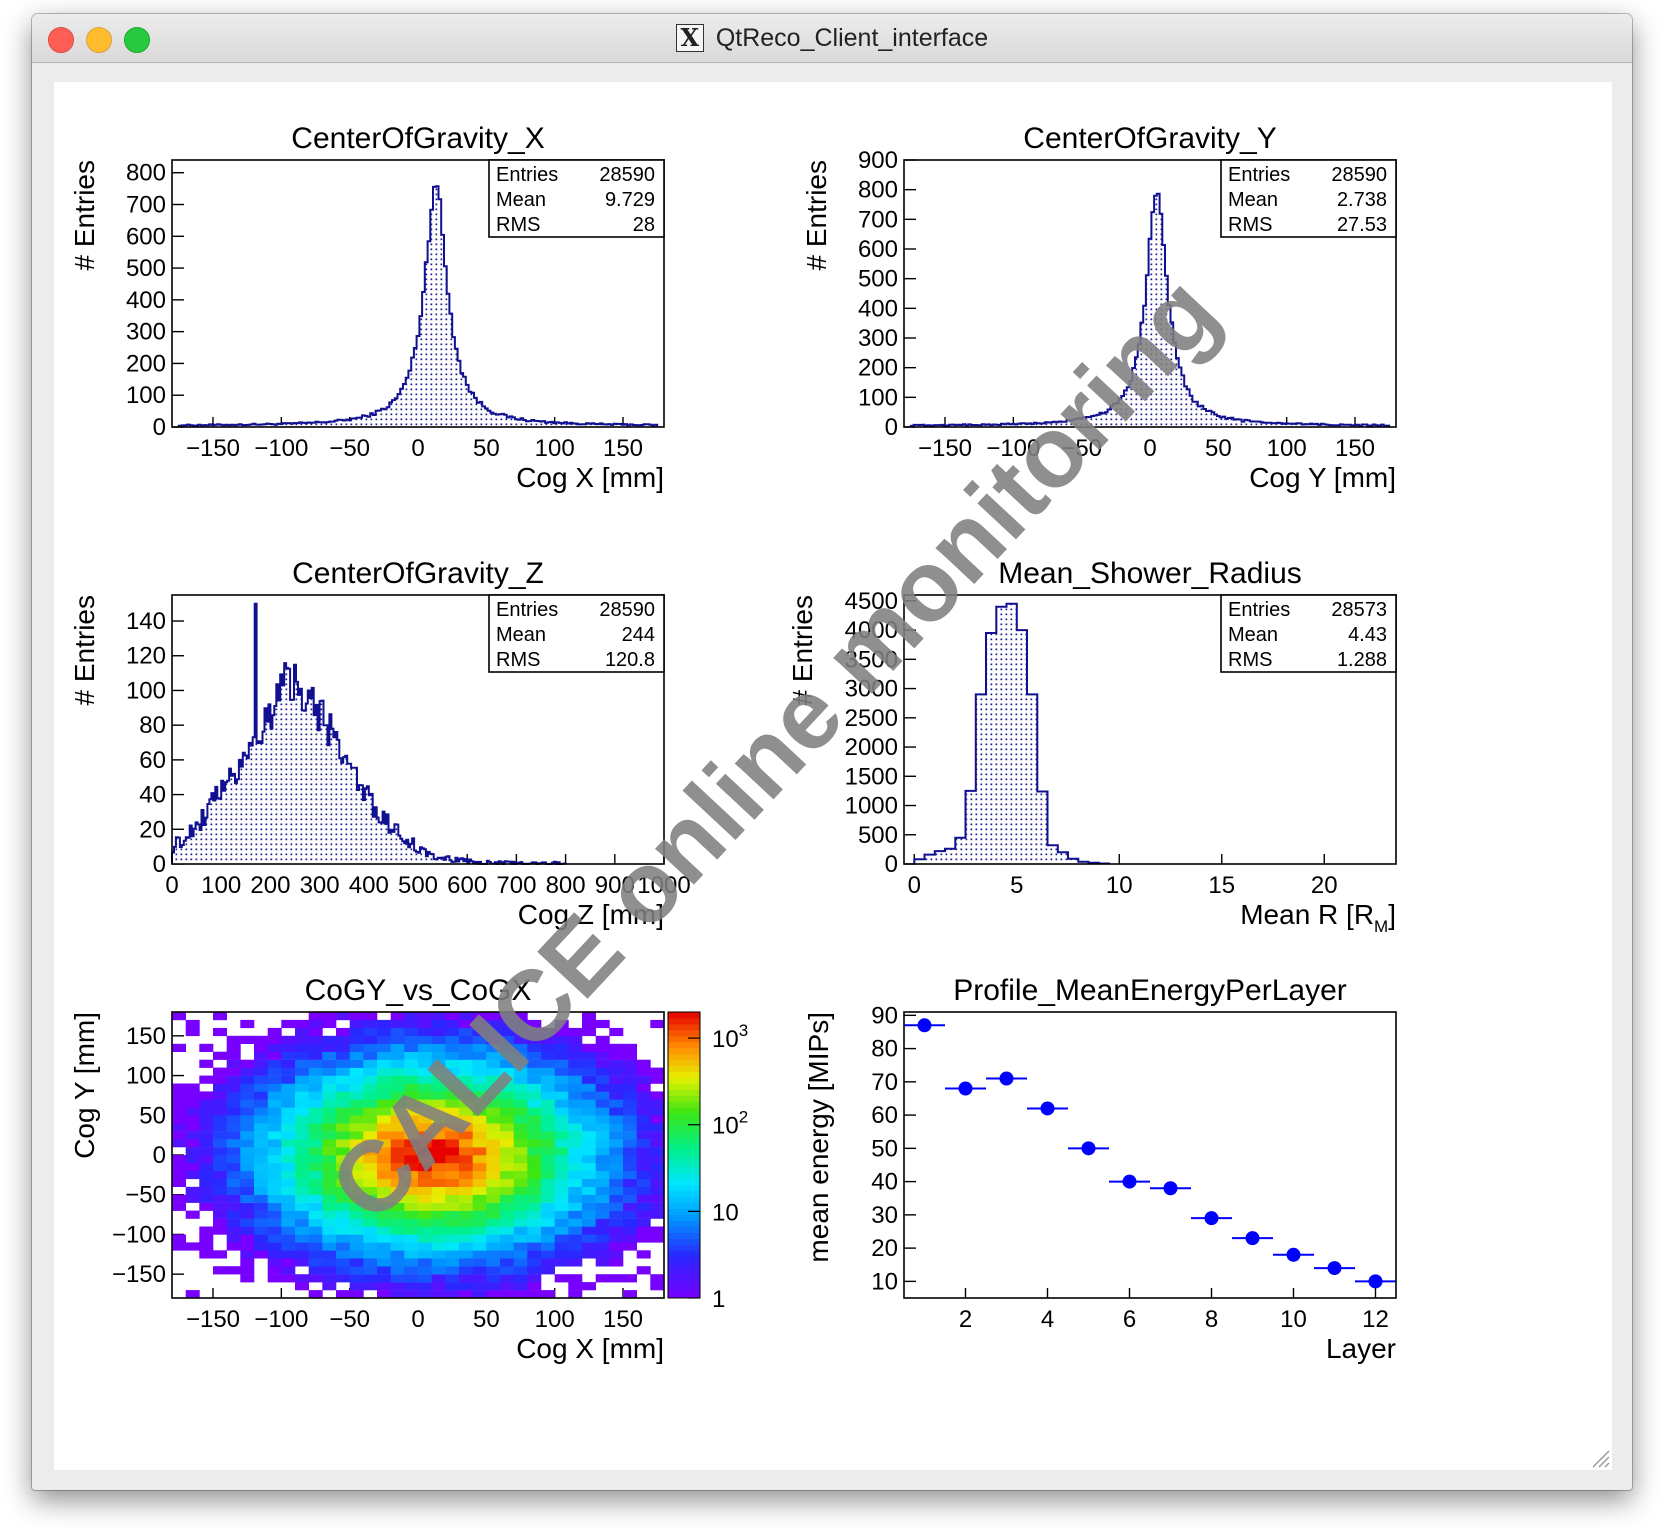  What do you see at coordinates (146, 236) in the screenshot?
I see `y-tick-label: 600` at bounding box center [146, 236].